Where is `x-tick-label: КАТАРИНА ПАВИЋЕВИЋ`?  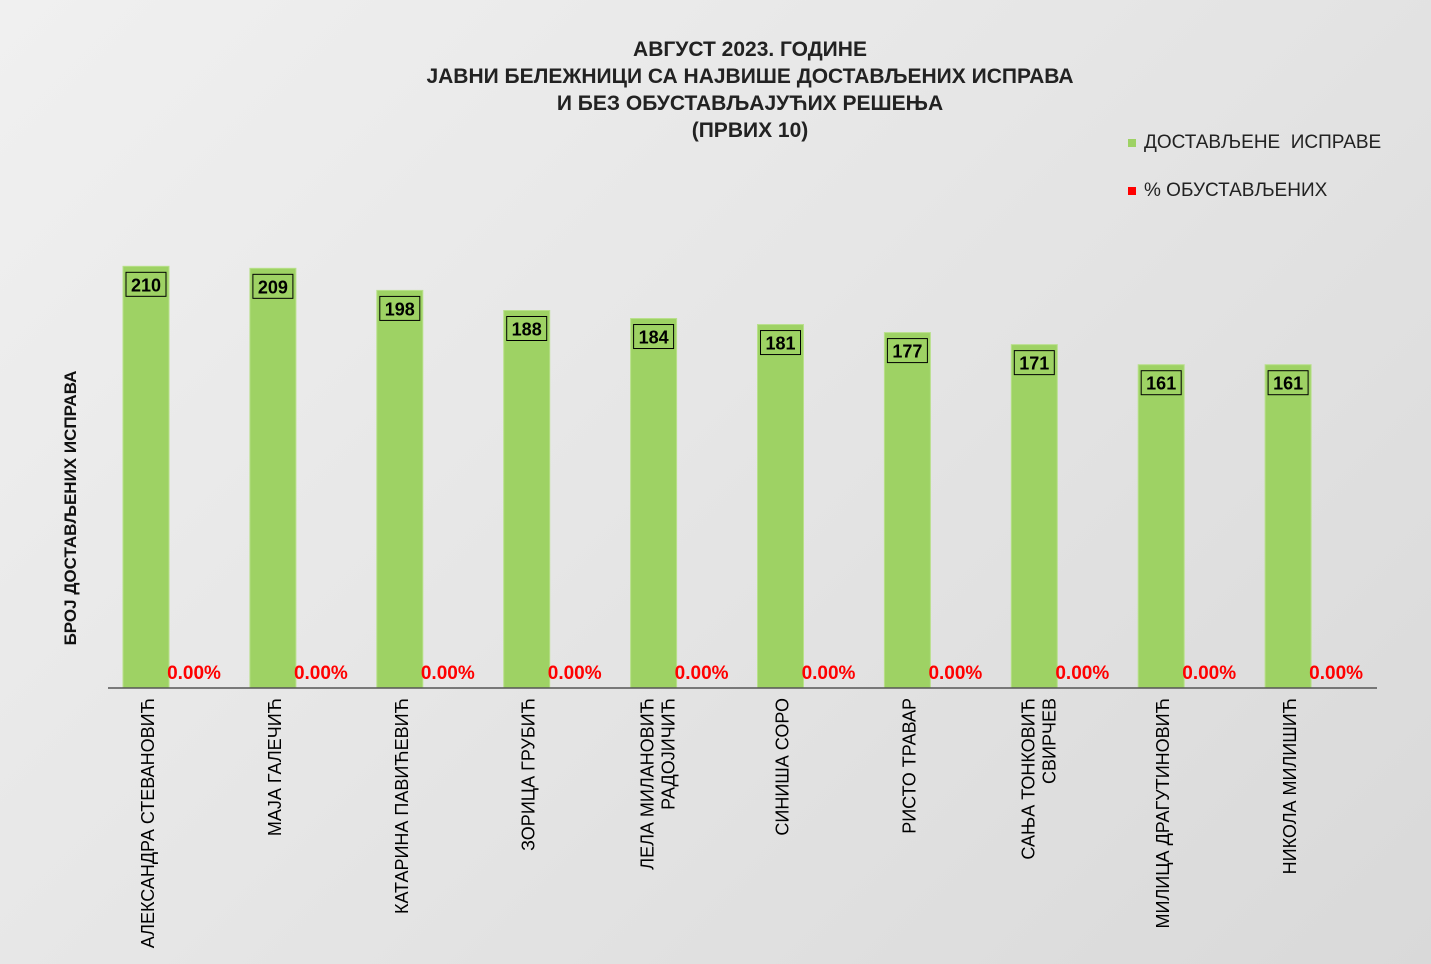 x-tick-label: КАТАРИНА ПАВИЋЕВИЋ is located at coordinates (402, 806).